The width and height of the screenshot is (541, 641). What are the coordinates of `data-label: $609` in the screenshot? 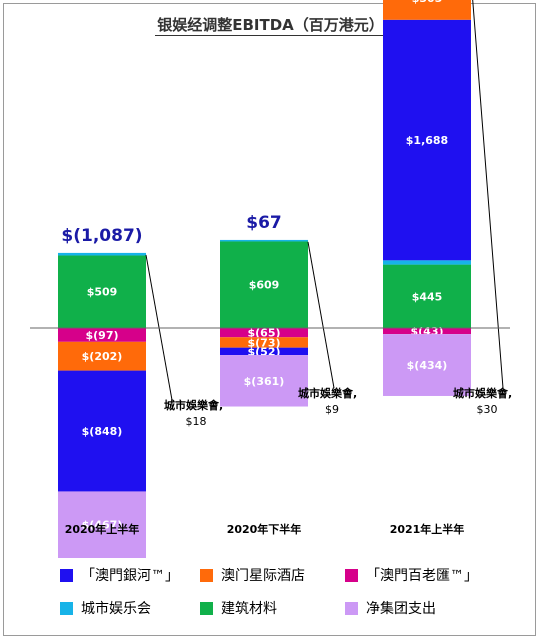 It's located at (264, 285).